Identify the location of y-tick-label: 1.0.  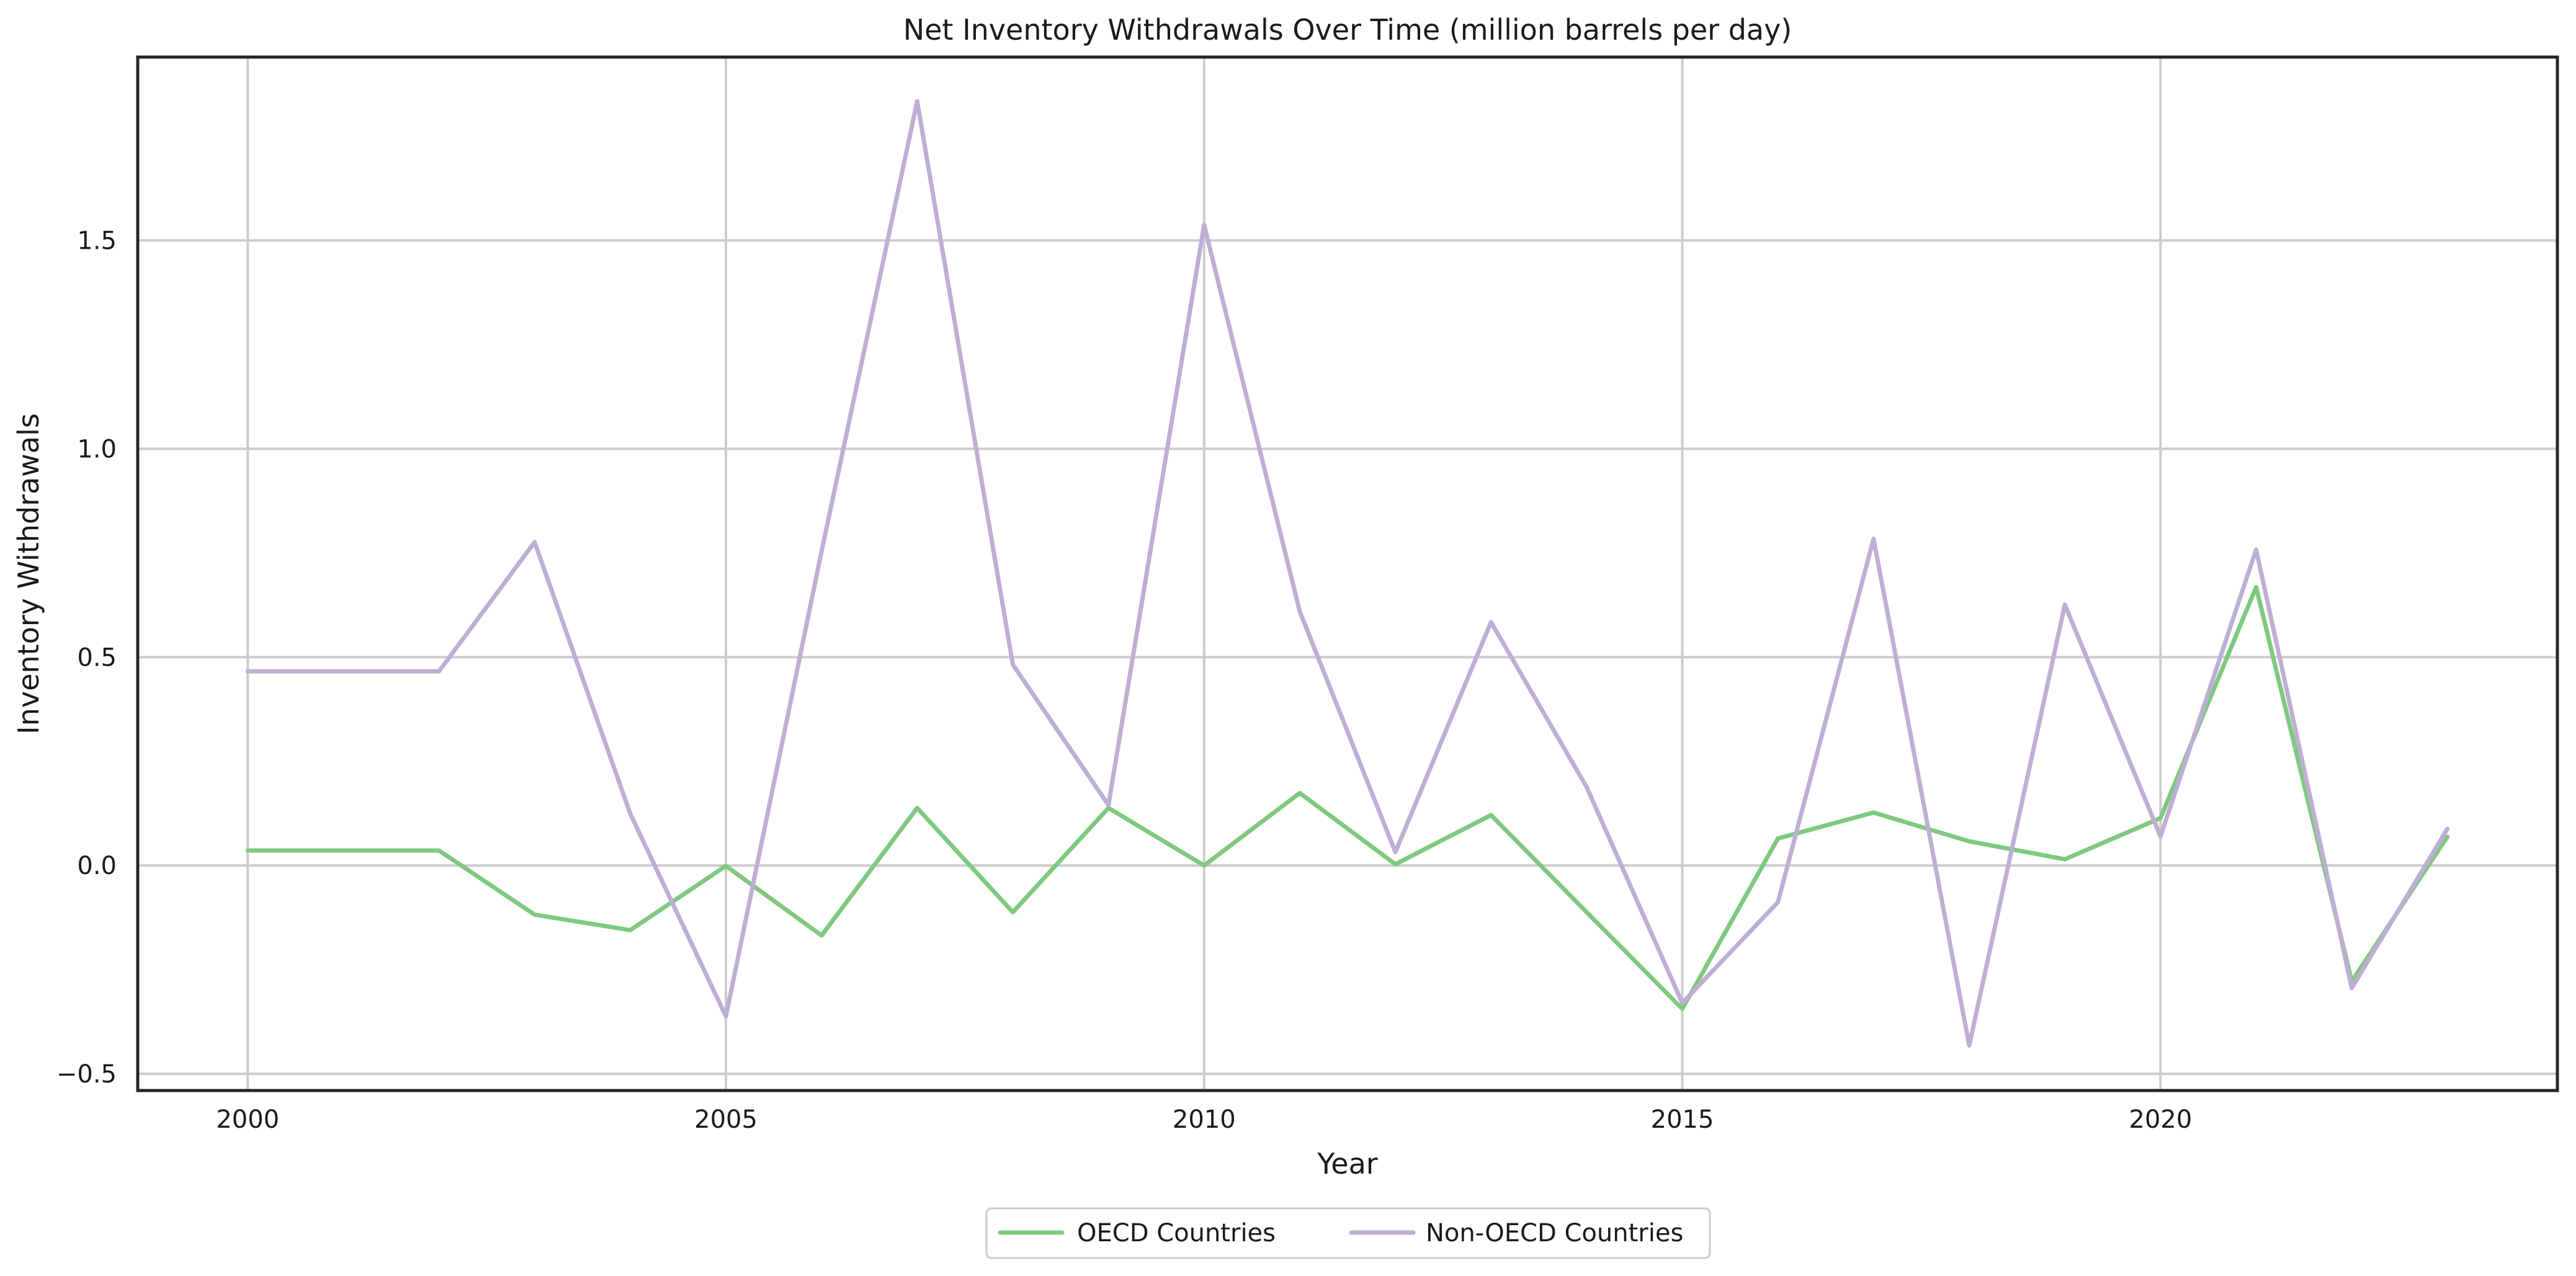
(97, 449).